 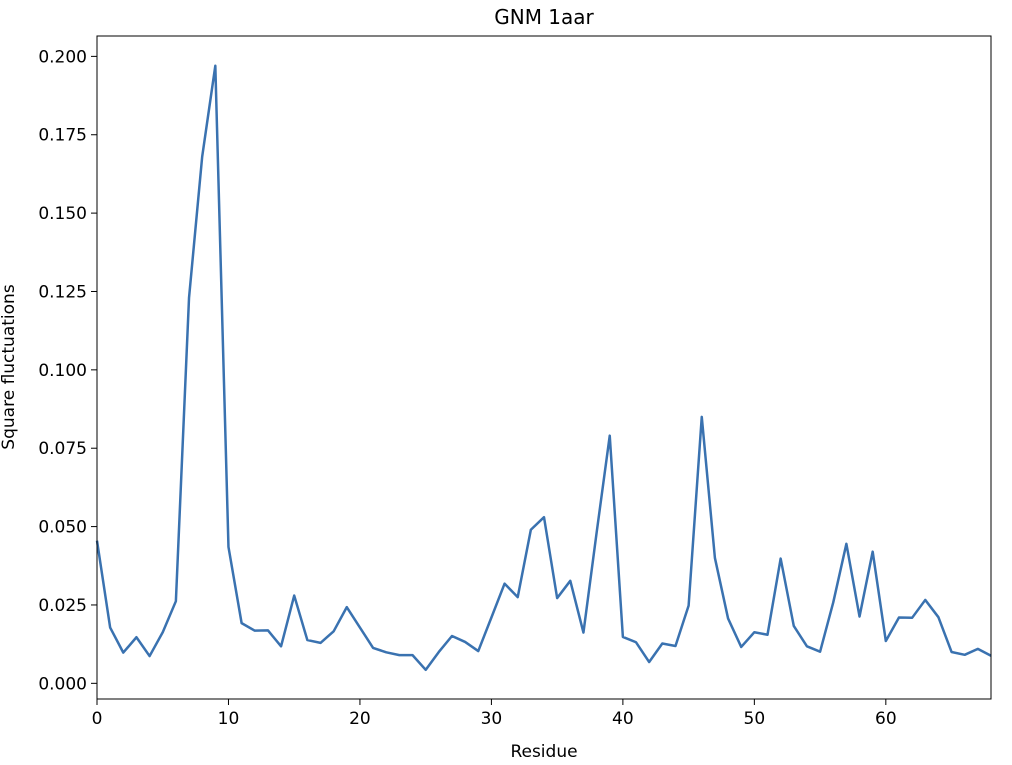 What do you see at coordinates (62, 371) in the screenshot?
I see `y-tick-label: 0.100` at bounding box center [62, 371].